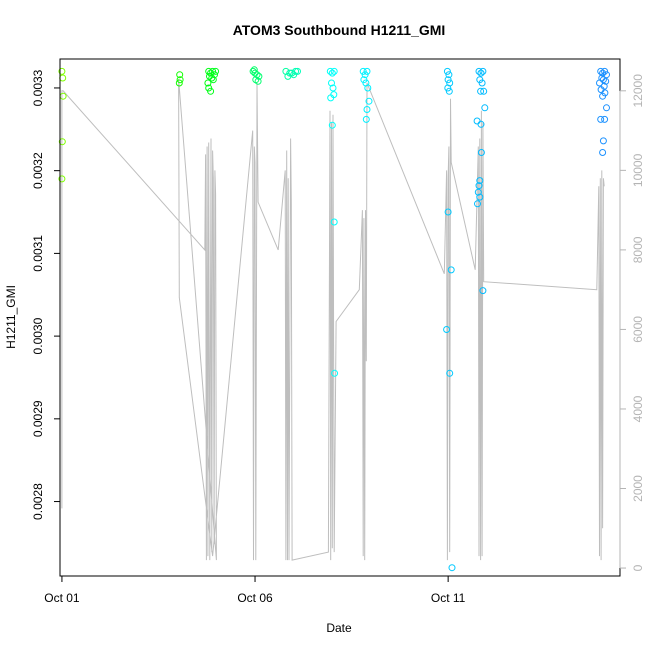 The image size is (650, 650). Describe the element at coordinates (38, 418) in the screenshot. I see `y-tick-label: 0.0029` at that location.